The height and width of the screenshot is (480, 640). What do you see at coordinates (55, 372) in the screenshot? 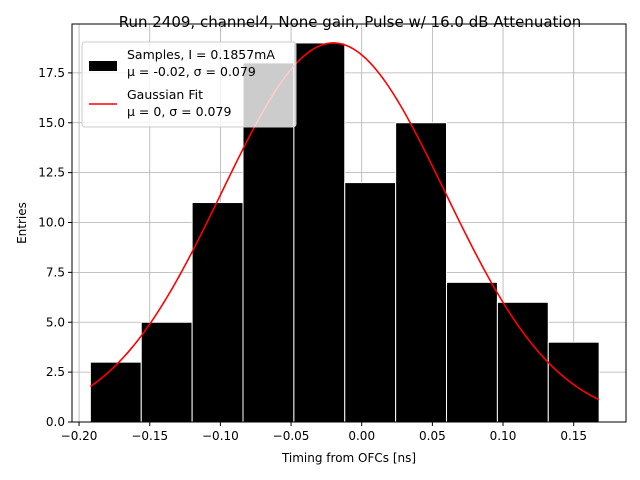
I see `y-tick-label: 2.5` at bounding box center [55, 372].